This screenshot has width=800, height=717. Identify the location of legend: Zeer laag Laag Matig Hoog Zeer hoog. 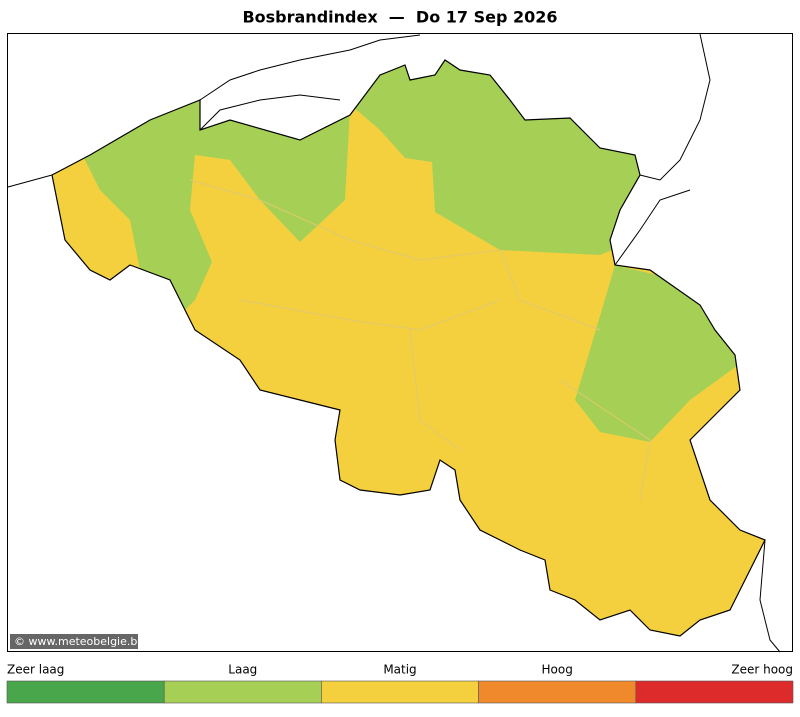
(400, 683).